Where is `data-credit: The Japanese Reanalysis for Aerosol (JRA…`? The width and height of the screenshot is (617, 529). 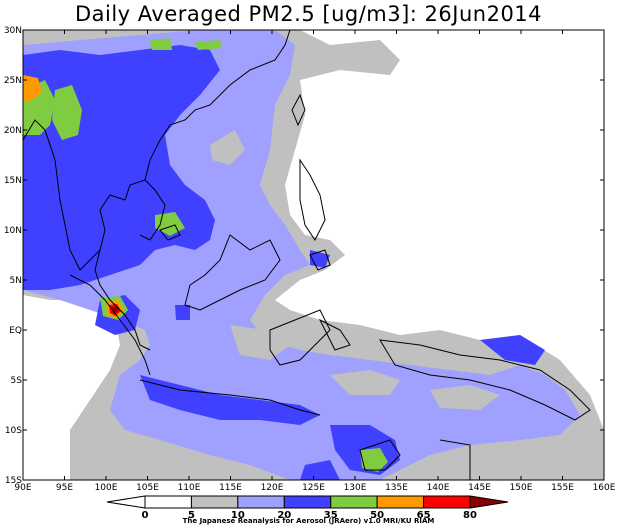 data-credit: The Japanese Reanalysis for Aerosol (JRA… is located at coordinates (308, 521).